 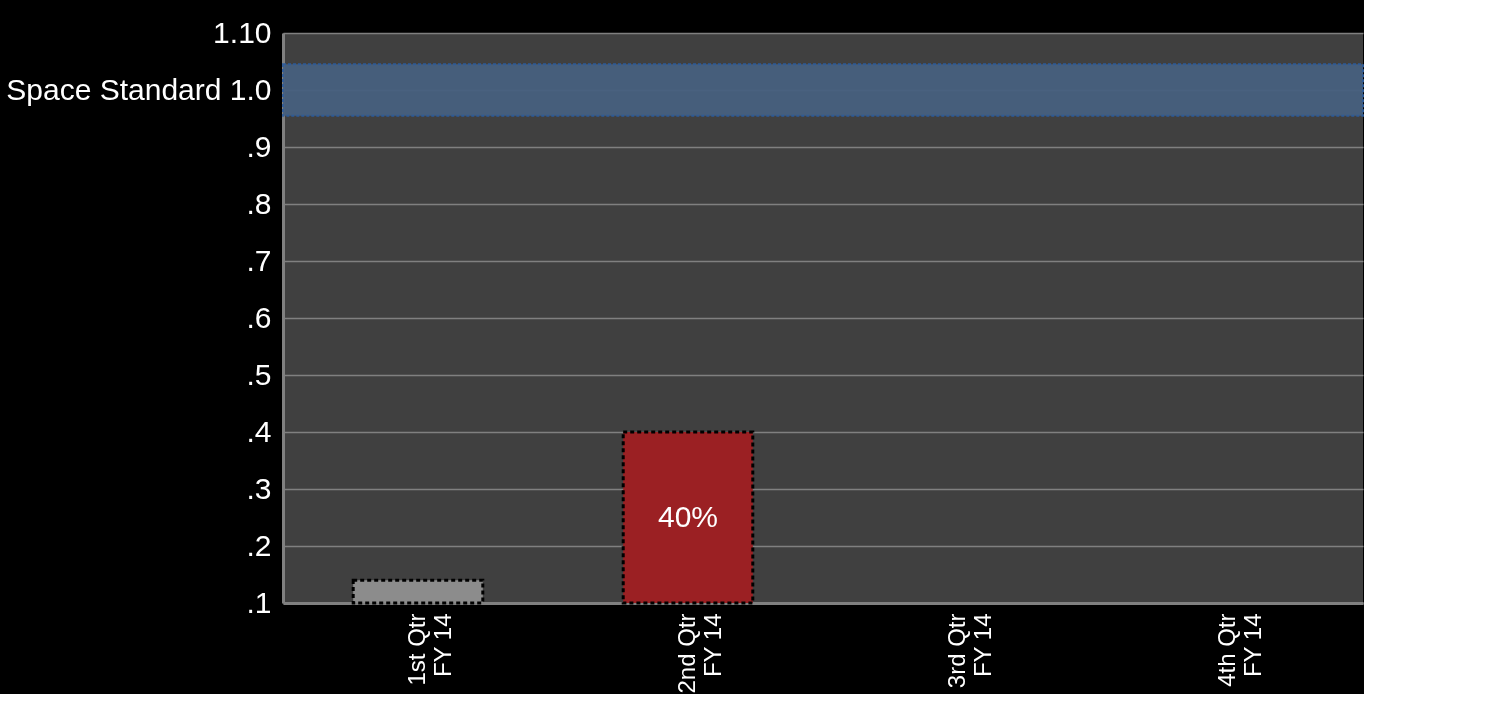 What do you see at coordinates (259, 545) in the screenshot?
I see `y-tick-label: .2` at bounding box center [259, 545].